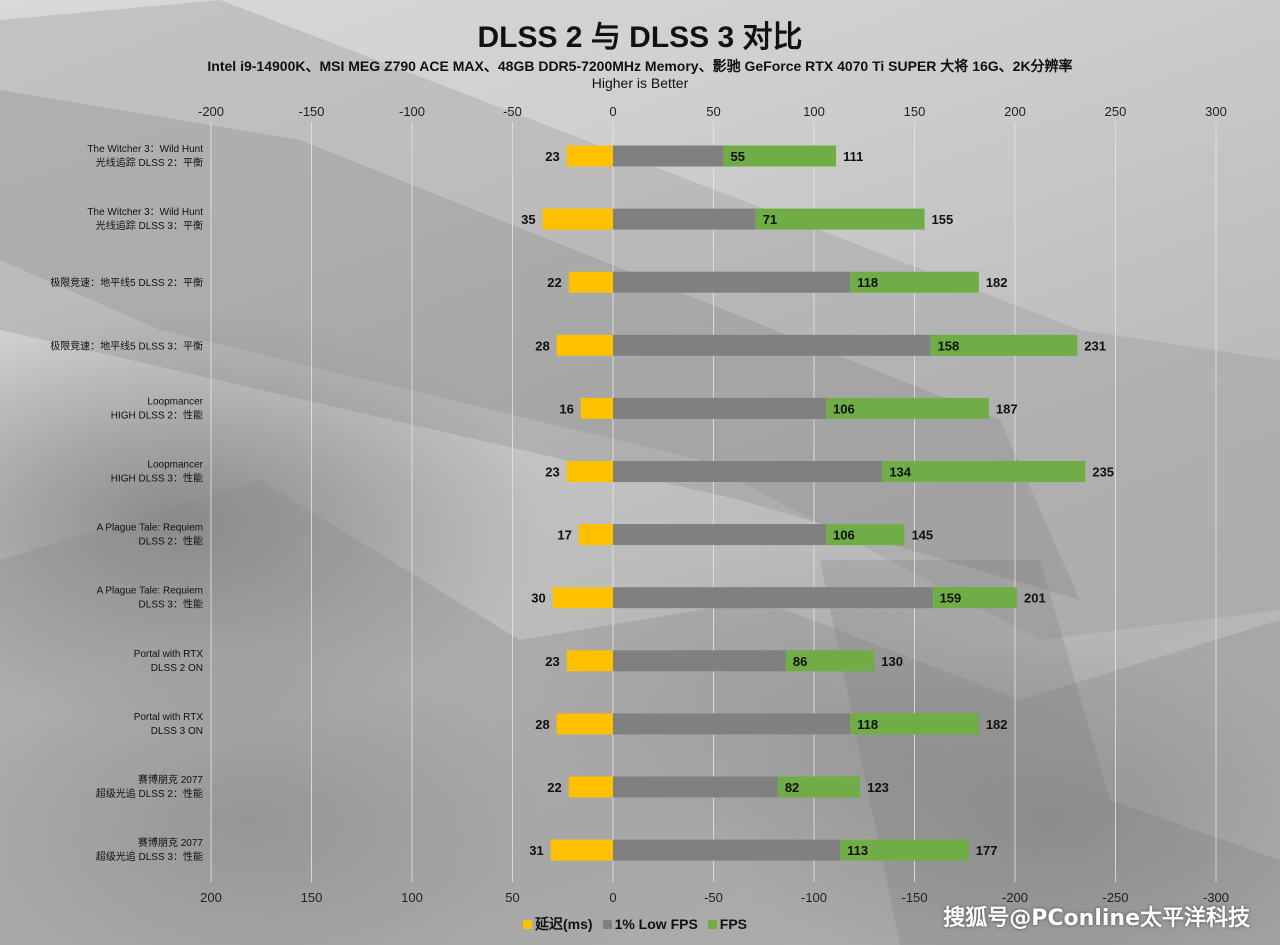 This screenshot has height=945, width=1280. What do you see at coordinates (607, 924) in the screenshot?
I see `legend-swatch-low-fps` at bounding box center [607, 924].